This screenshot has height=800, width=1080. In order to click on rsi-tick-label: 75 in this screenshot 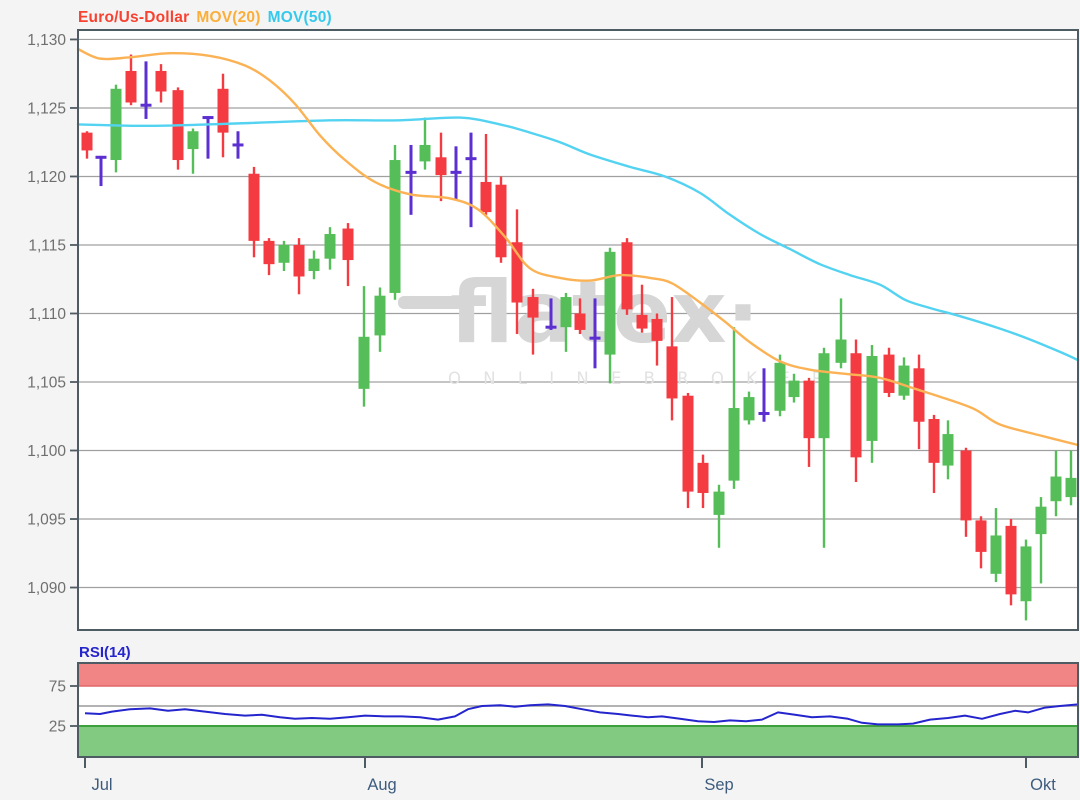, I will do `click(57, 687)`.